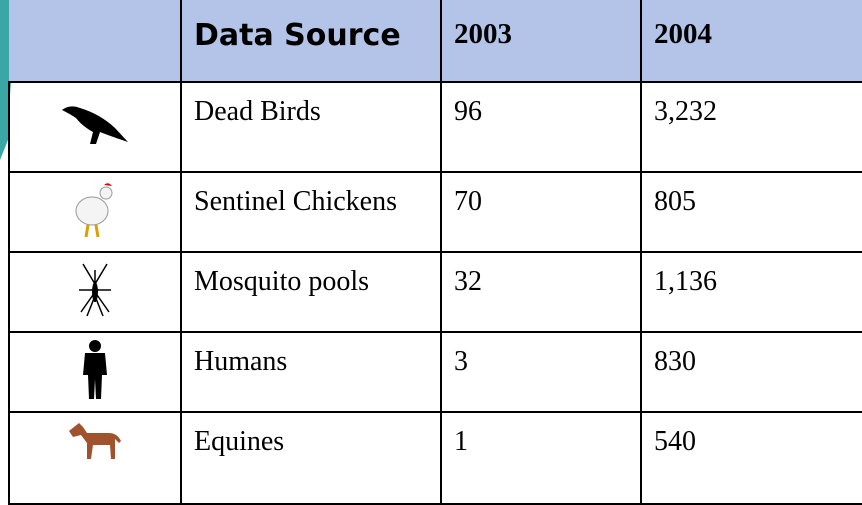  What do you see at coordinates (461, 441) in the screenshot?
I see `cell-text: 1` at bounding box center [461, 441].